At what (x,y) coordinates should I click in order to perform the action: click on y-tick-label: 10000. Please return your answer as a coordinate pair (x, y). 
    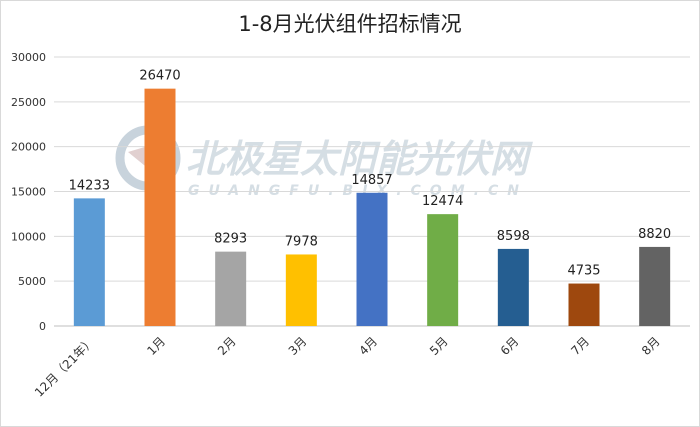
    Looking at the image, I should click on (28, 236).